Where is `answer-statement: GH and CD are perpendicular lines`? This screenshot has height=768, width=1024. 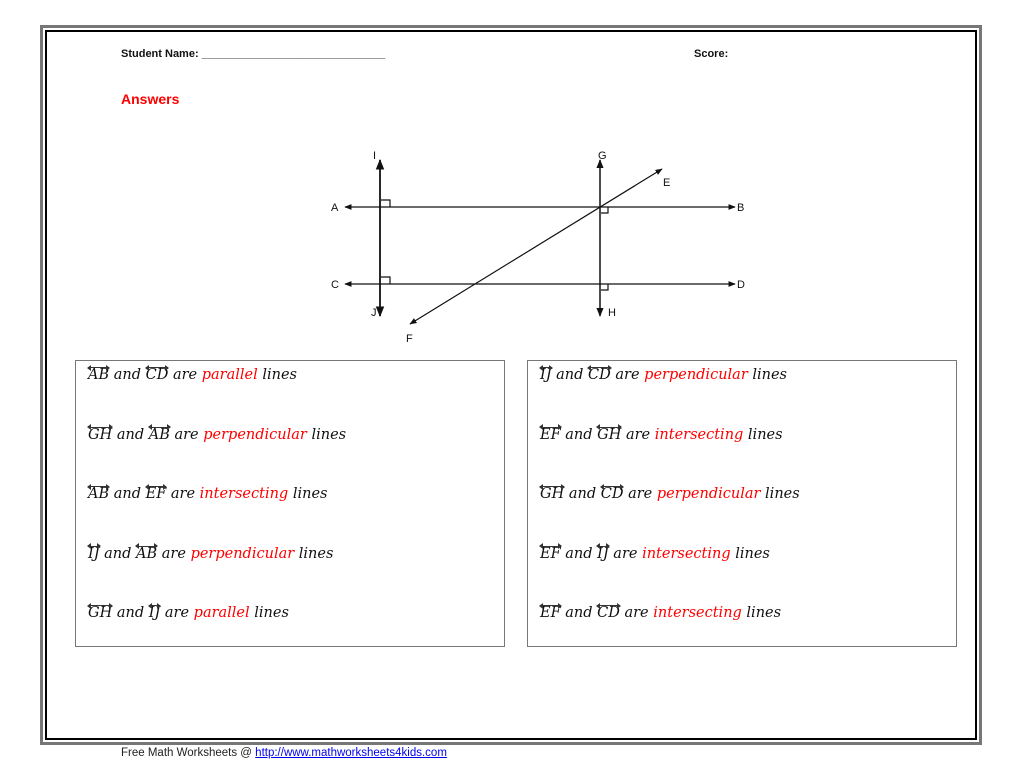
answer-statement: GH and CD are perpendicular lines is located at coordinates (669, 492).